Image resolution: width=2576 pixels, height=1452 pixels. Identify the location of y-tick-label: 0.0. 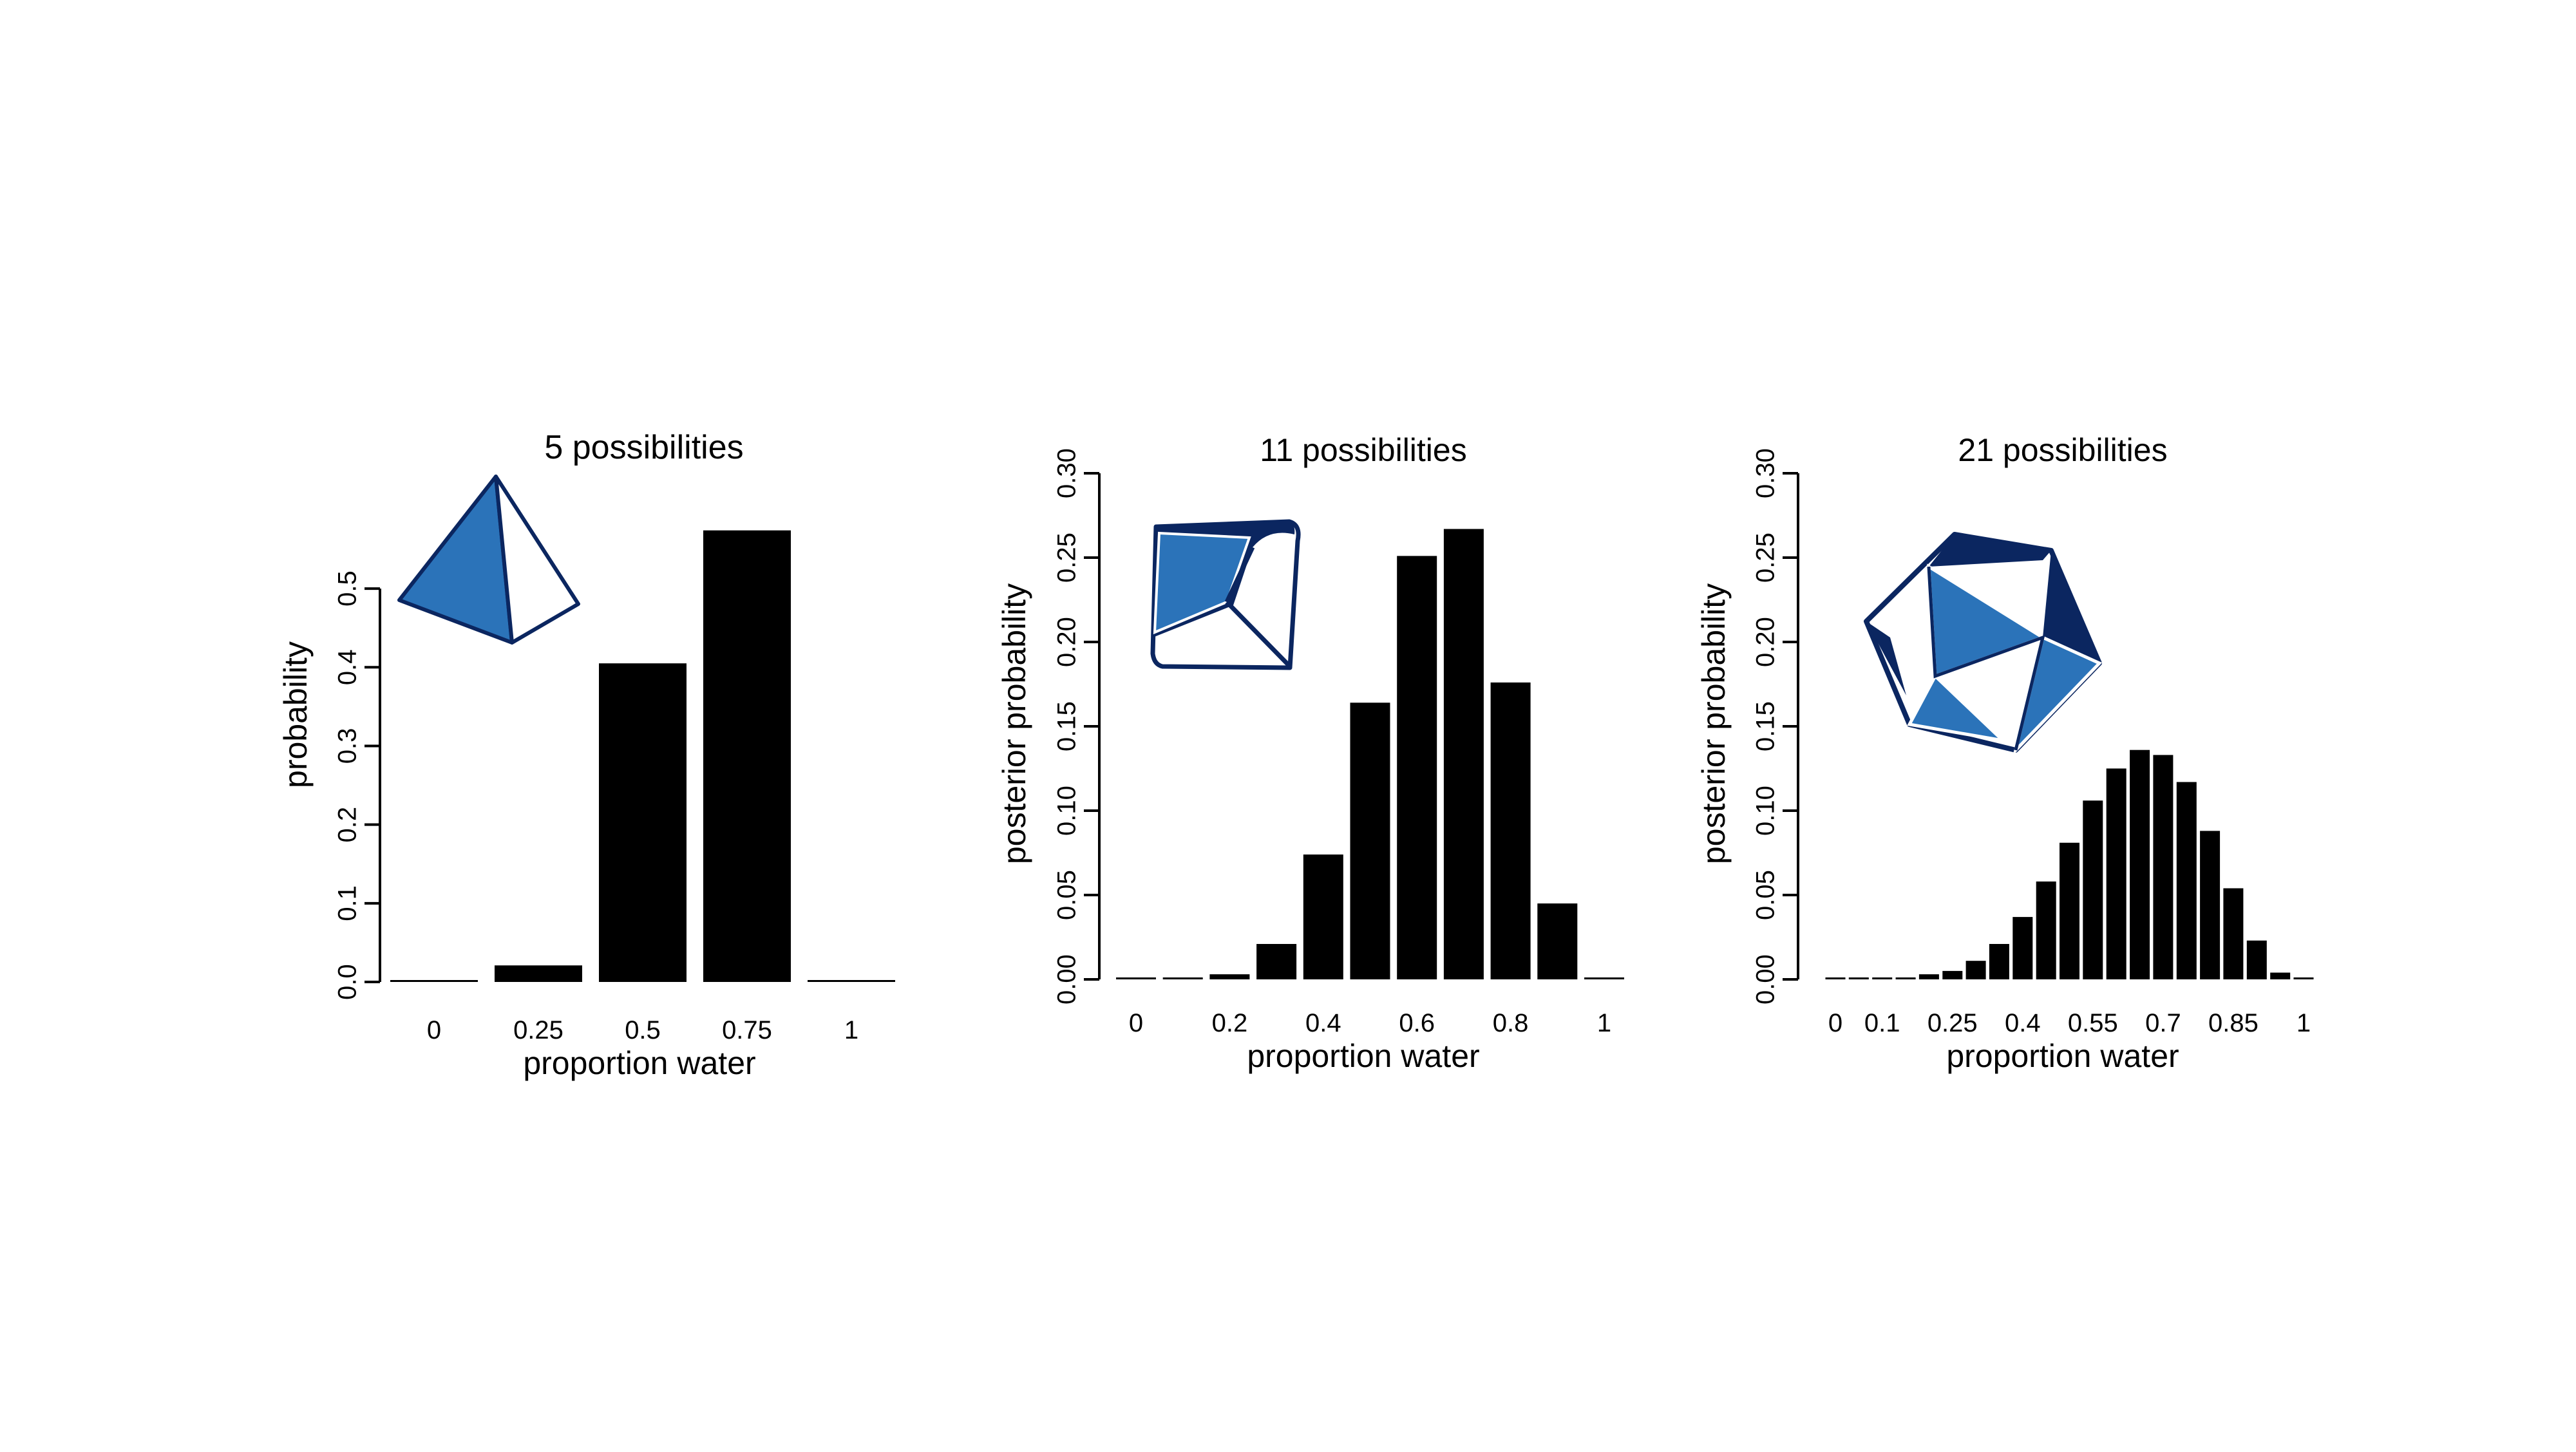
(348, 982).